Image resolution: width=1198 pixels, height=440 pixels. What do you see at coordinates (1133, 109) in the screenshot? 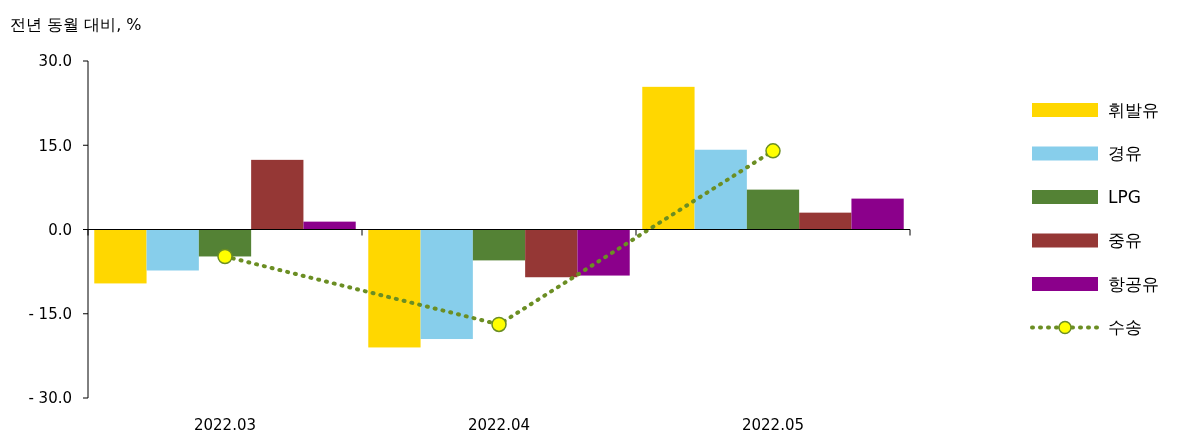
I see `legend-label: 휘발유` at bounding box center [1133, 109].